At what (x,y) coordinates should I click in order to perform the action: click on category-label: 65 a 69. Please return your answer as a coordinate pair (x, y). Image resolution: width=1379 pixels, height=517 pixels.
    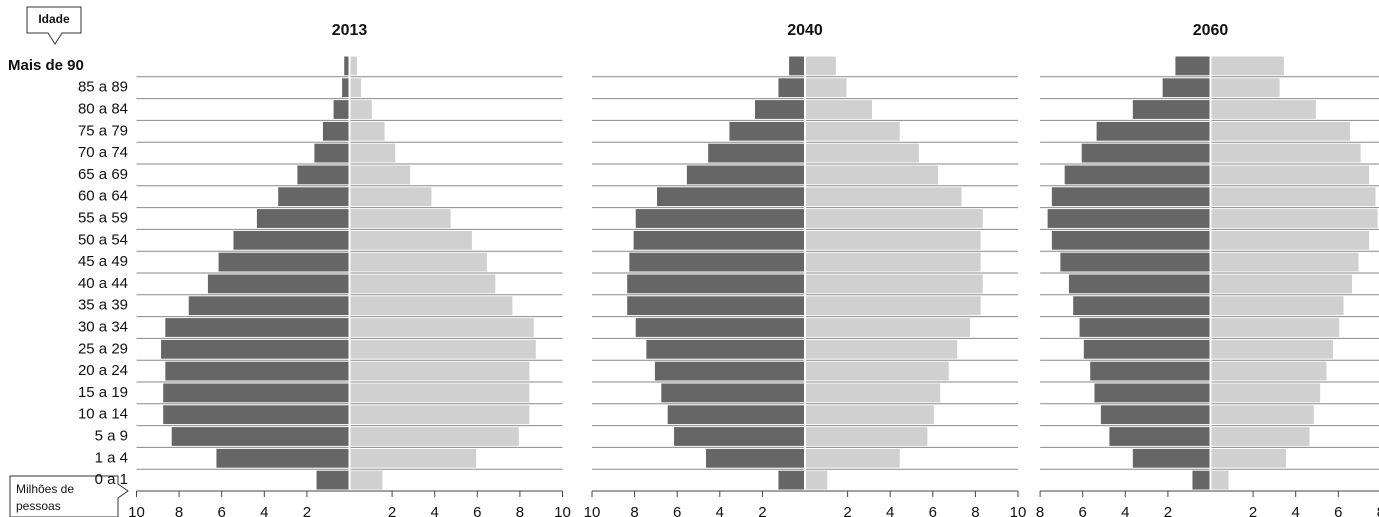
    Looking at the image, I should click on (103, 174).